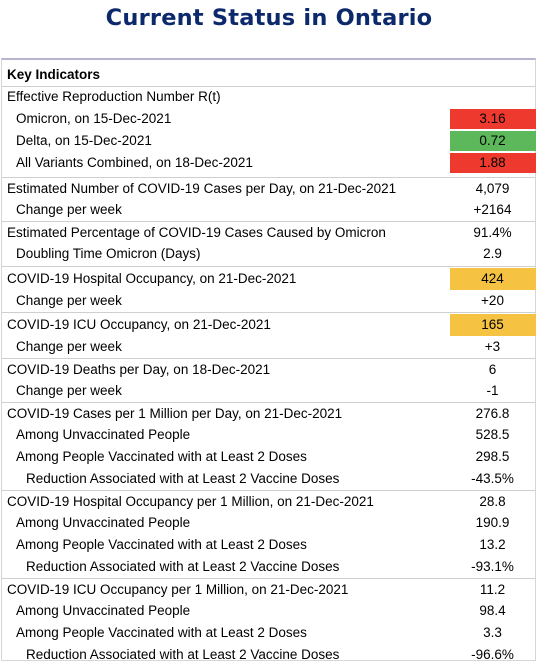  Describe the element at coordinates (492, 566) in the screenshot. I see `row-value: -93.1%` at that location.